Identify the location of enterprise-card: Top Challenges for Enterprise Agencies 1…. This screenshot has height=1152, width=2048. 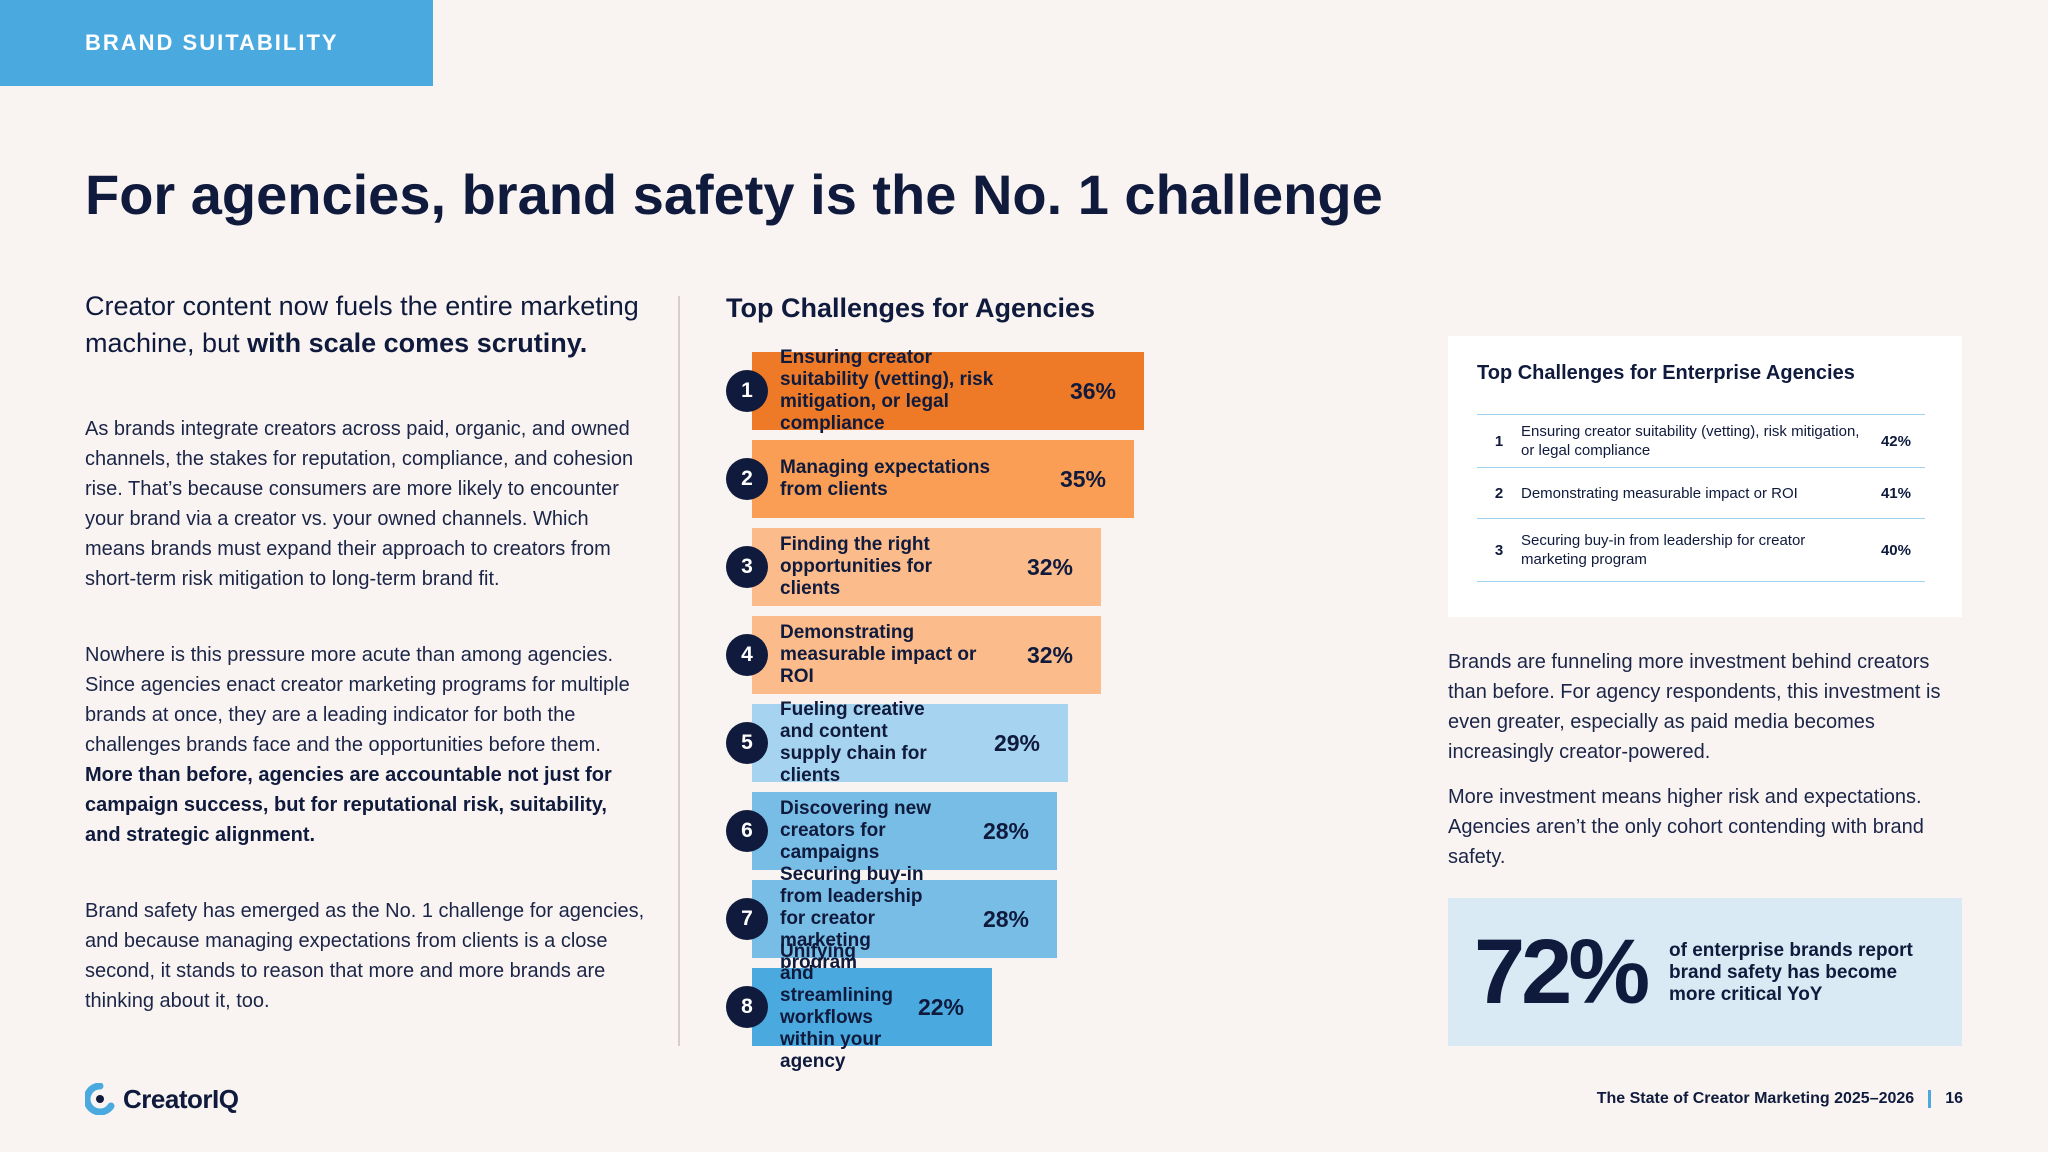
(1705, 476).